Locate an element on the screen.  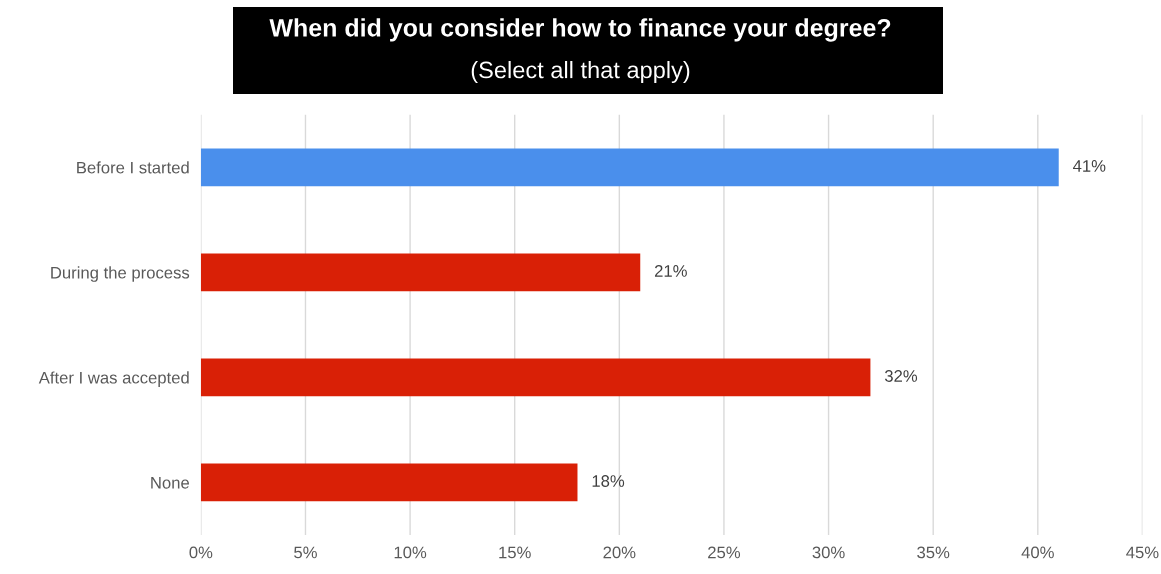
y-tick-label: During the process is located at coordinates (120, 274).